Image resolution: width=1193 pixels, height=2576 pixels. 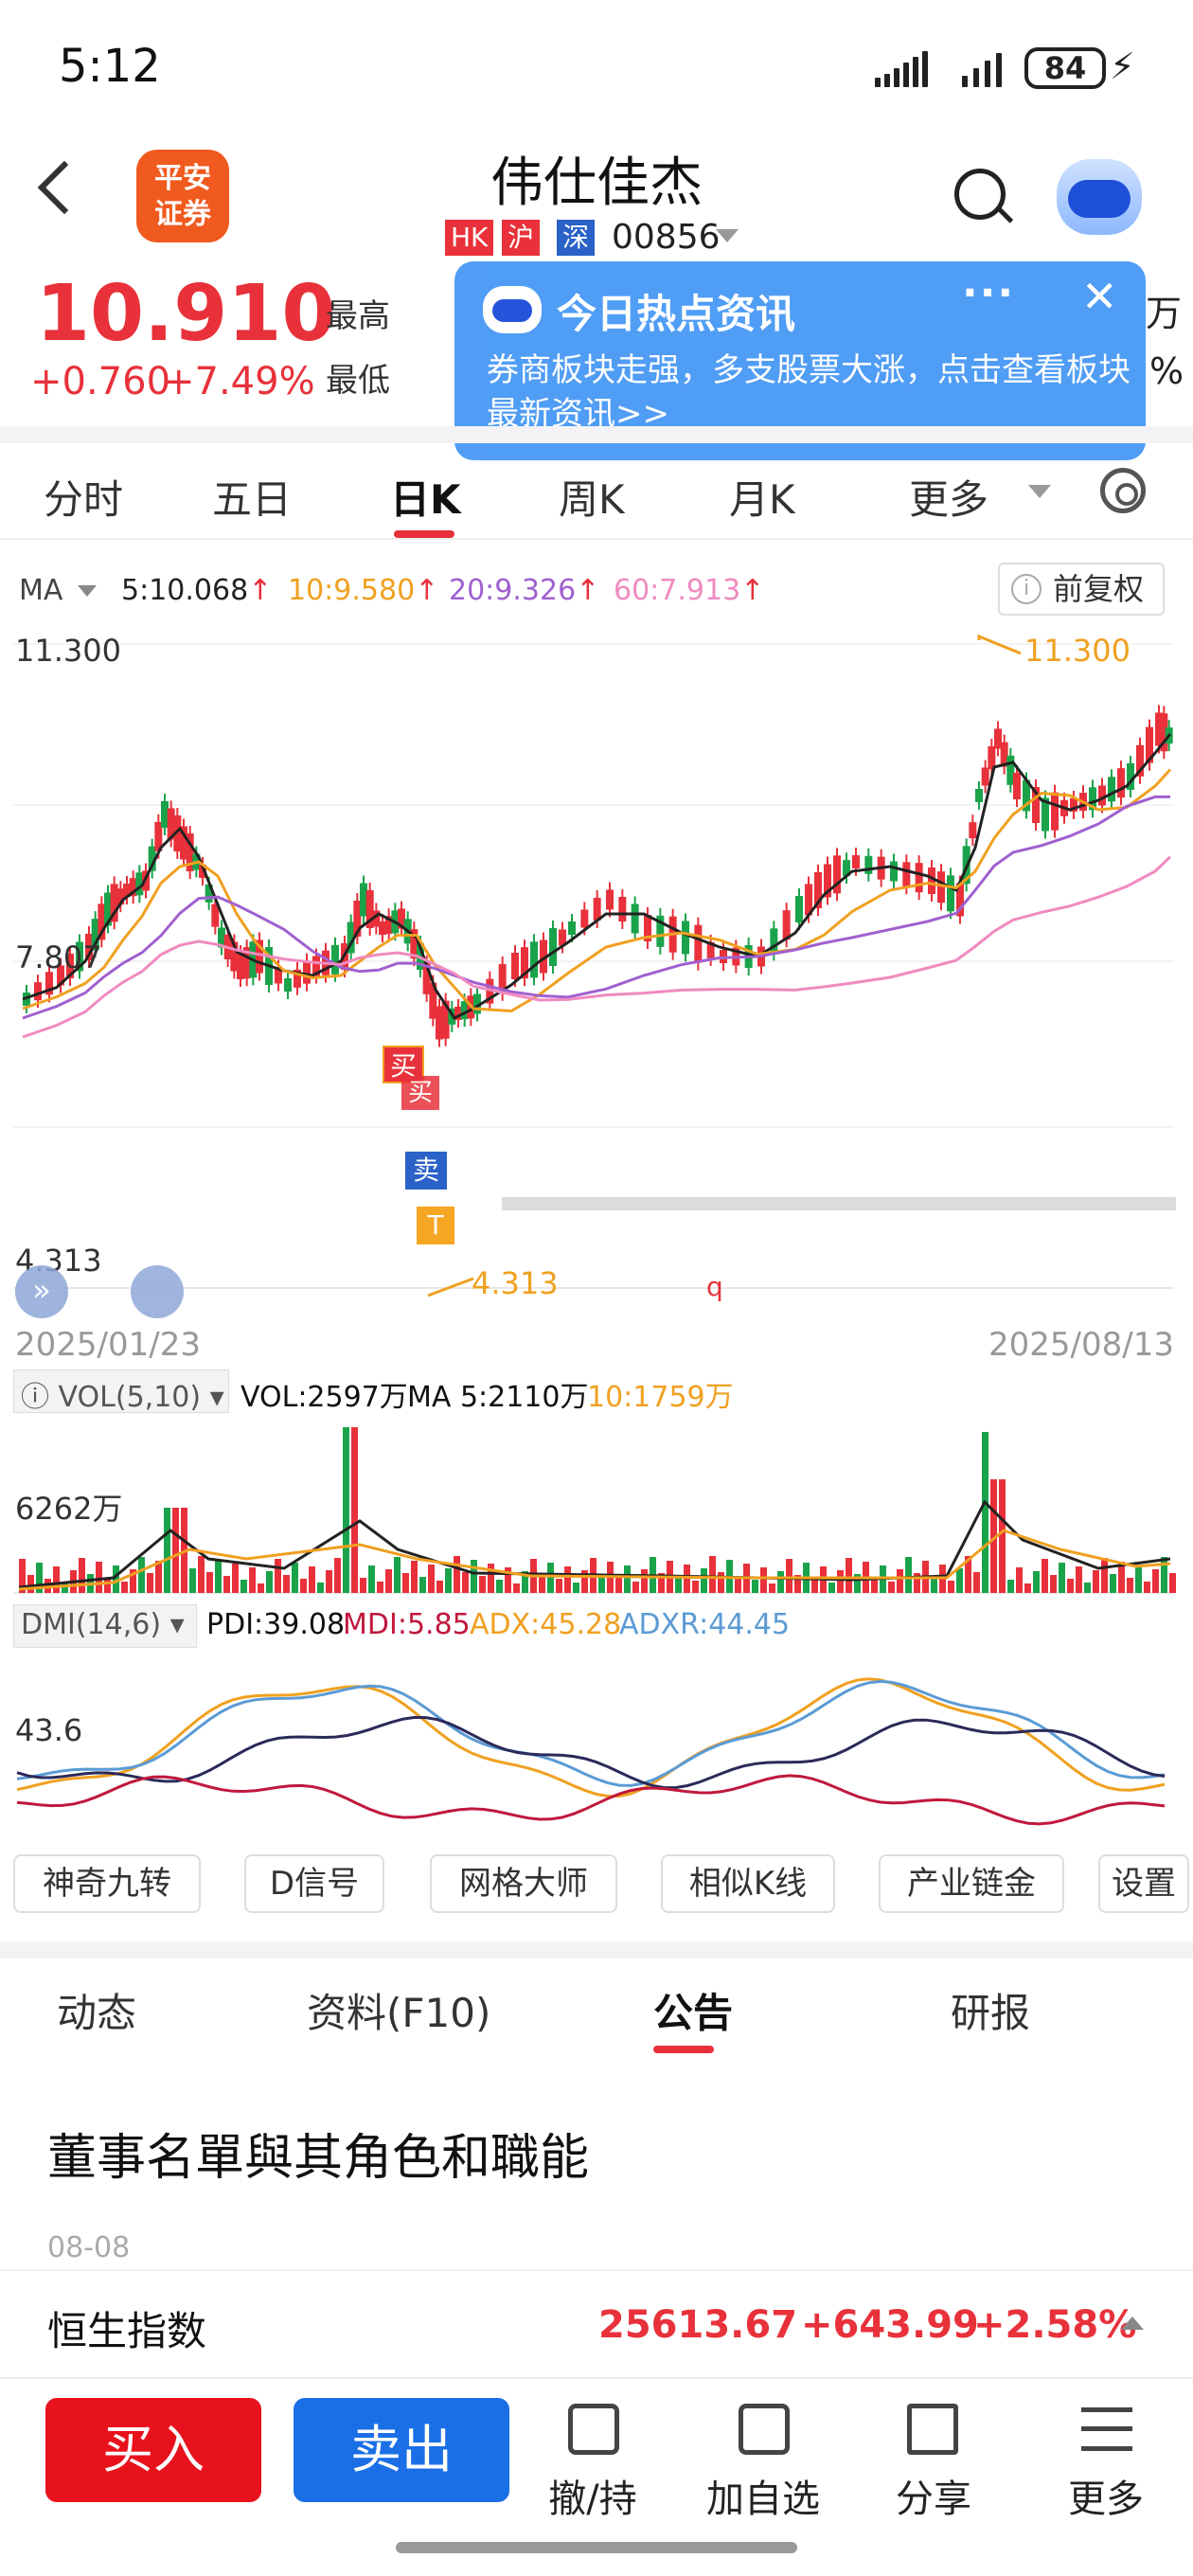 What do you see at coordinates (596, 183) in the screenshot?
I see `stock-name: 伟仕佳杰` at bounding box center [596, 183].